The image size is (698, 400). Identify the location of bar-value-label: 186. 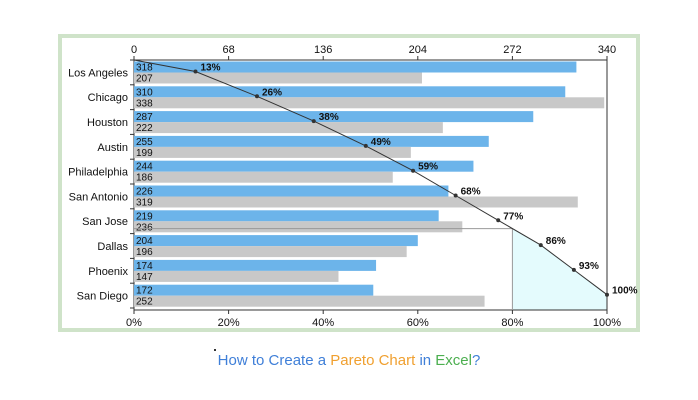
(144, 178).